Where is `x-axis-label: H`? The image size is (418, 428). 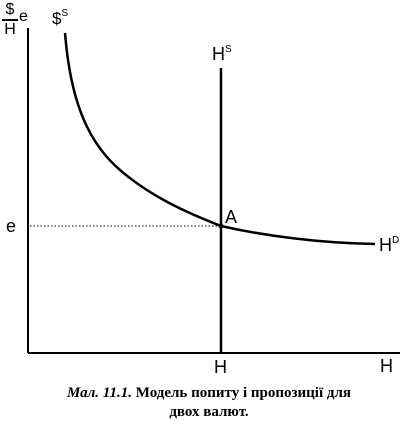 x-axis-label: H is located at coordinates (386, 366).